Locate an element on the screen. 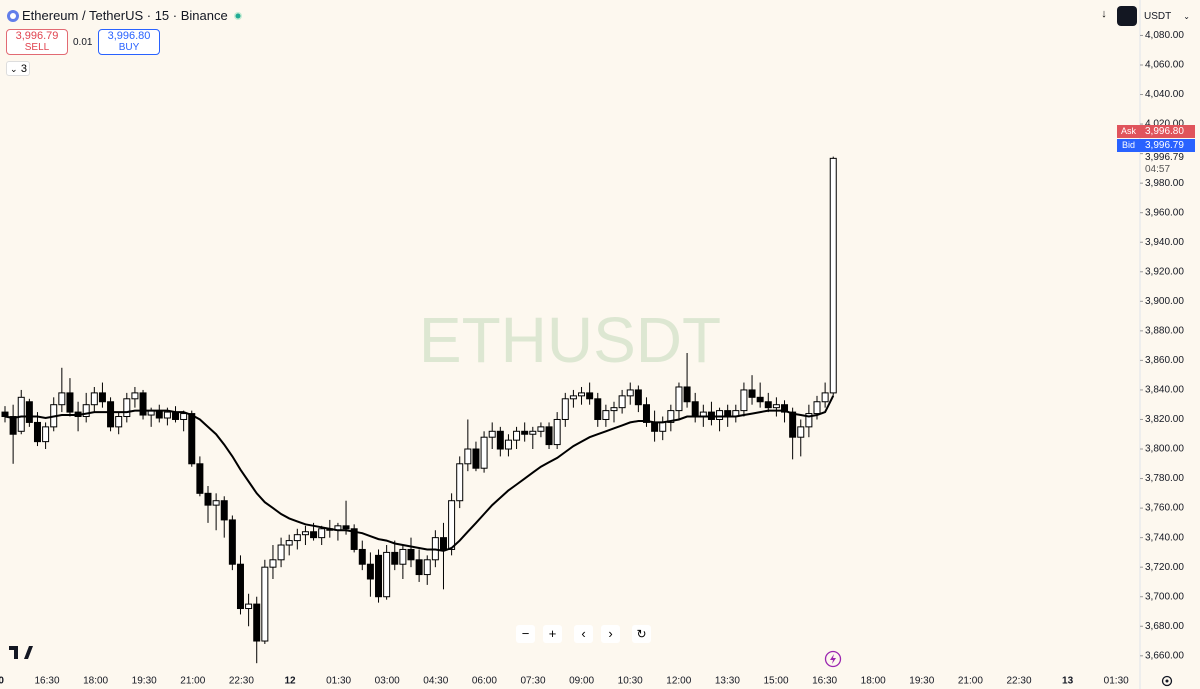 The height and width of the screenshot is (689, 1200). y-tick-label: 3,820.00 is located at coordinates (1164, 419).